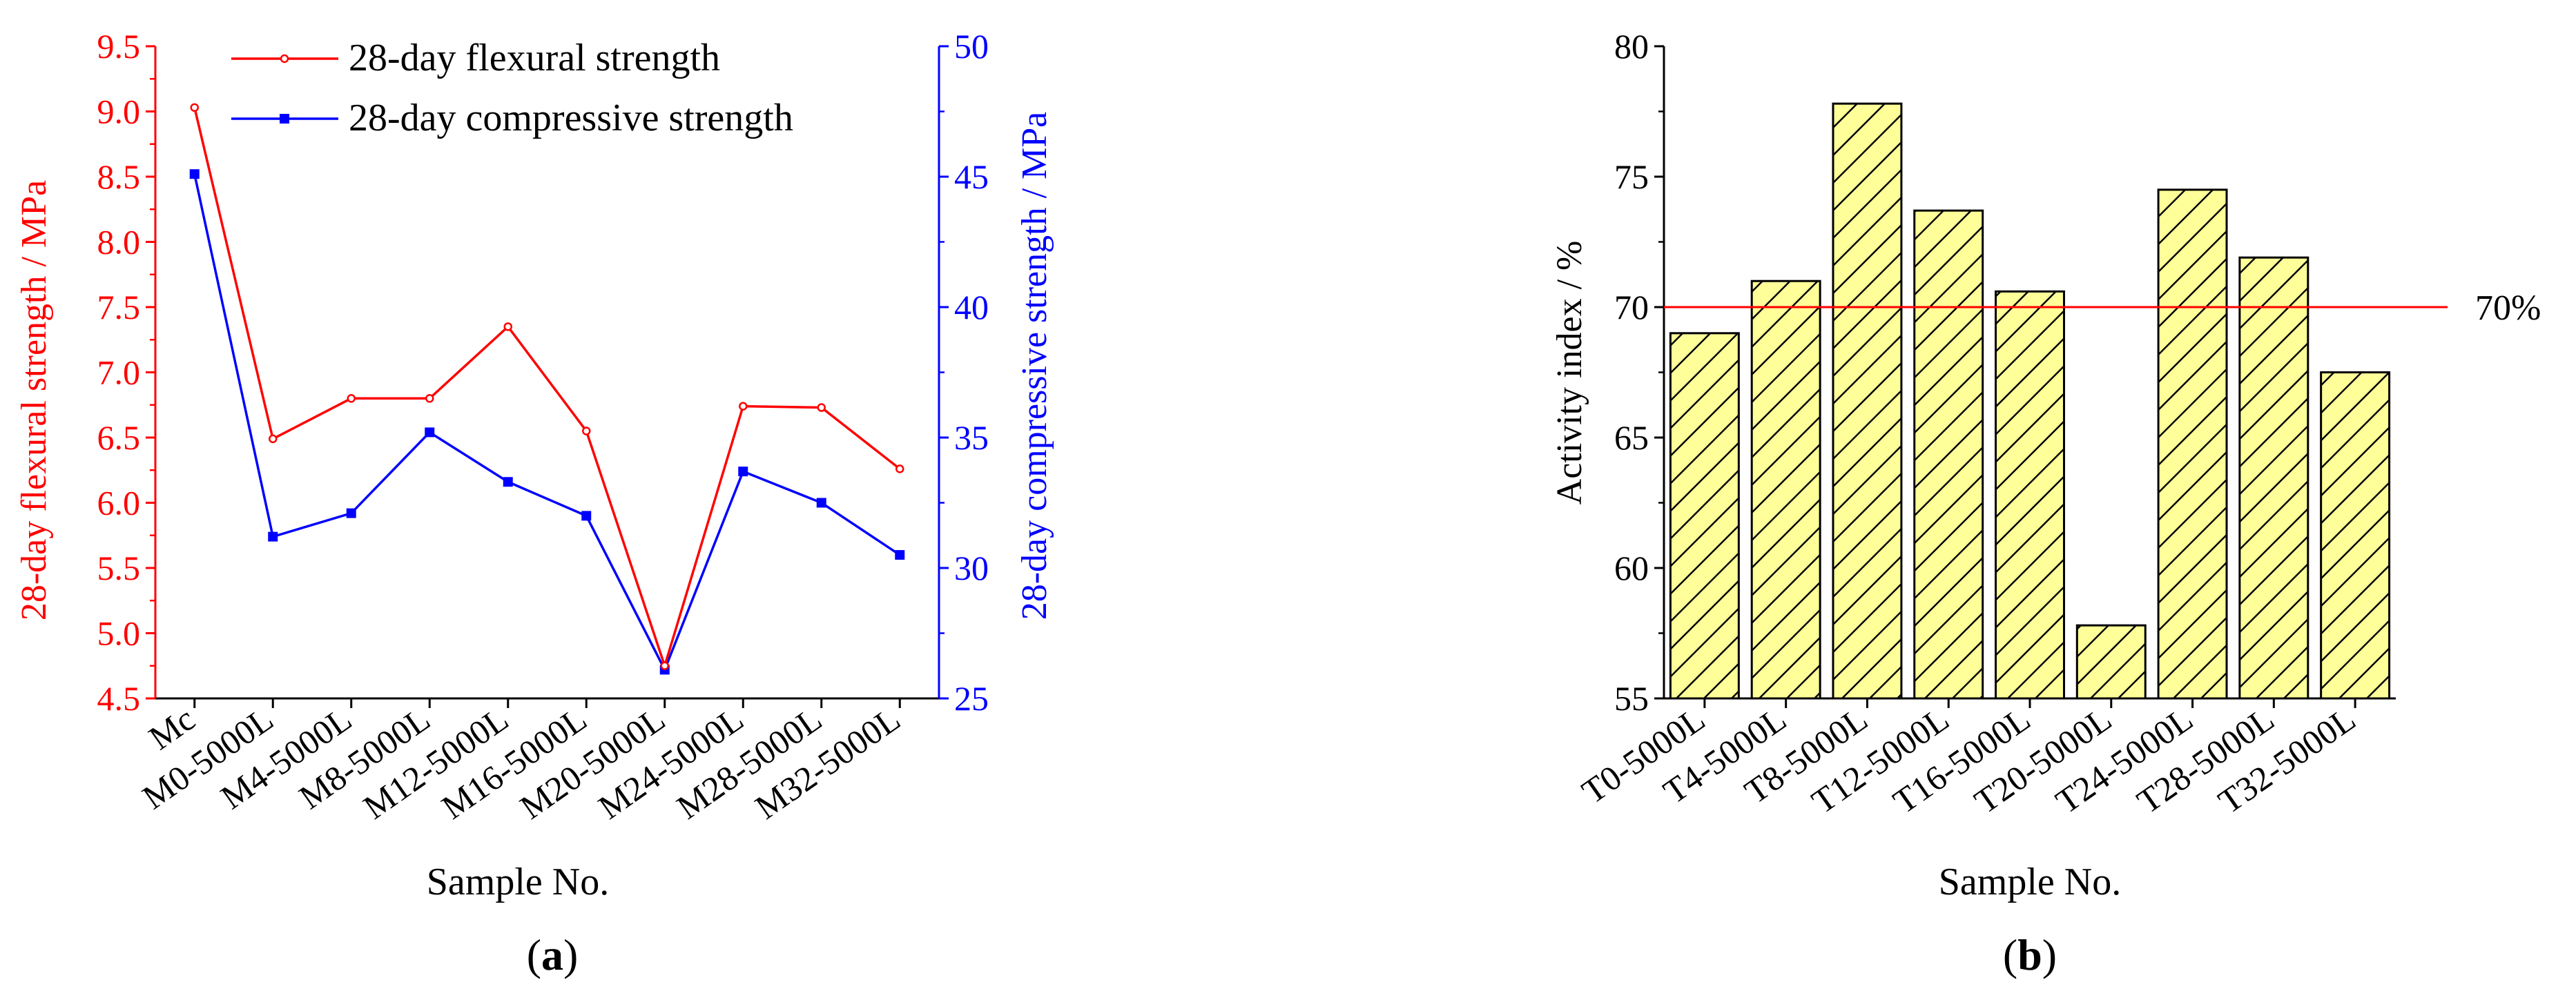 This screenshot has height=1000, width=2576. What do you see at coordinates (972, 699) in the screenshot?
I see `chart-a-right-tick-label: 25` at bounding box center [972, 699].